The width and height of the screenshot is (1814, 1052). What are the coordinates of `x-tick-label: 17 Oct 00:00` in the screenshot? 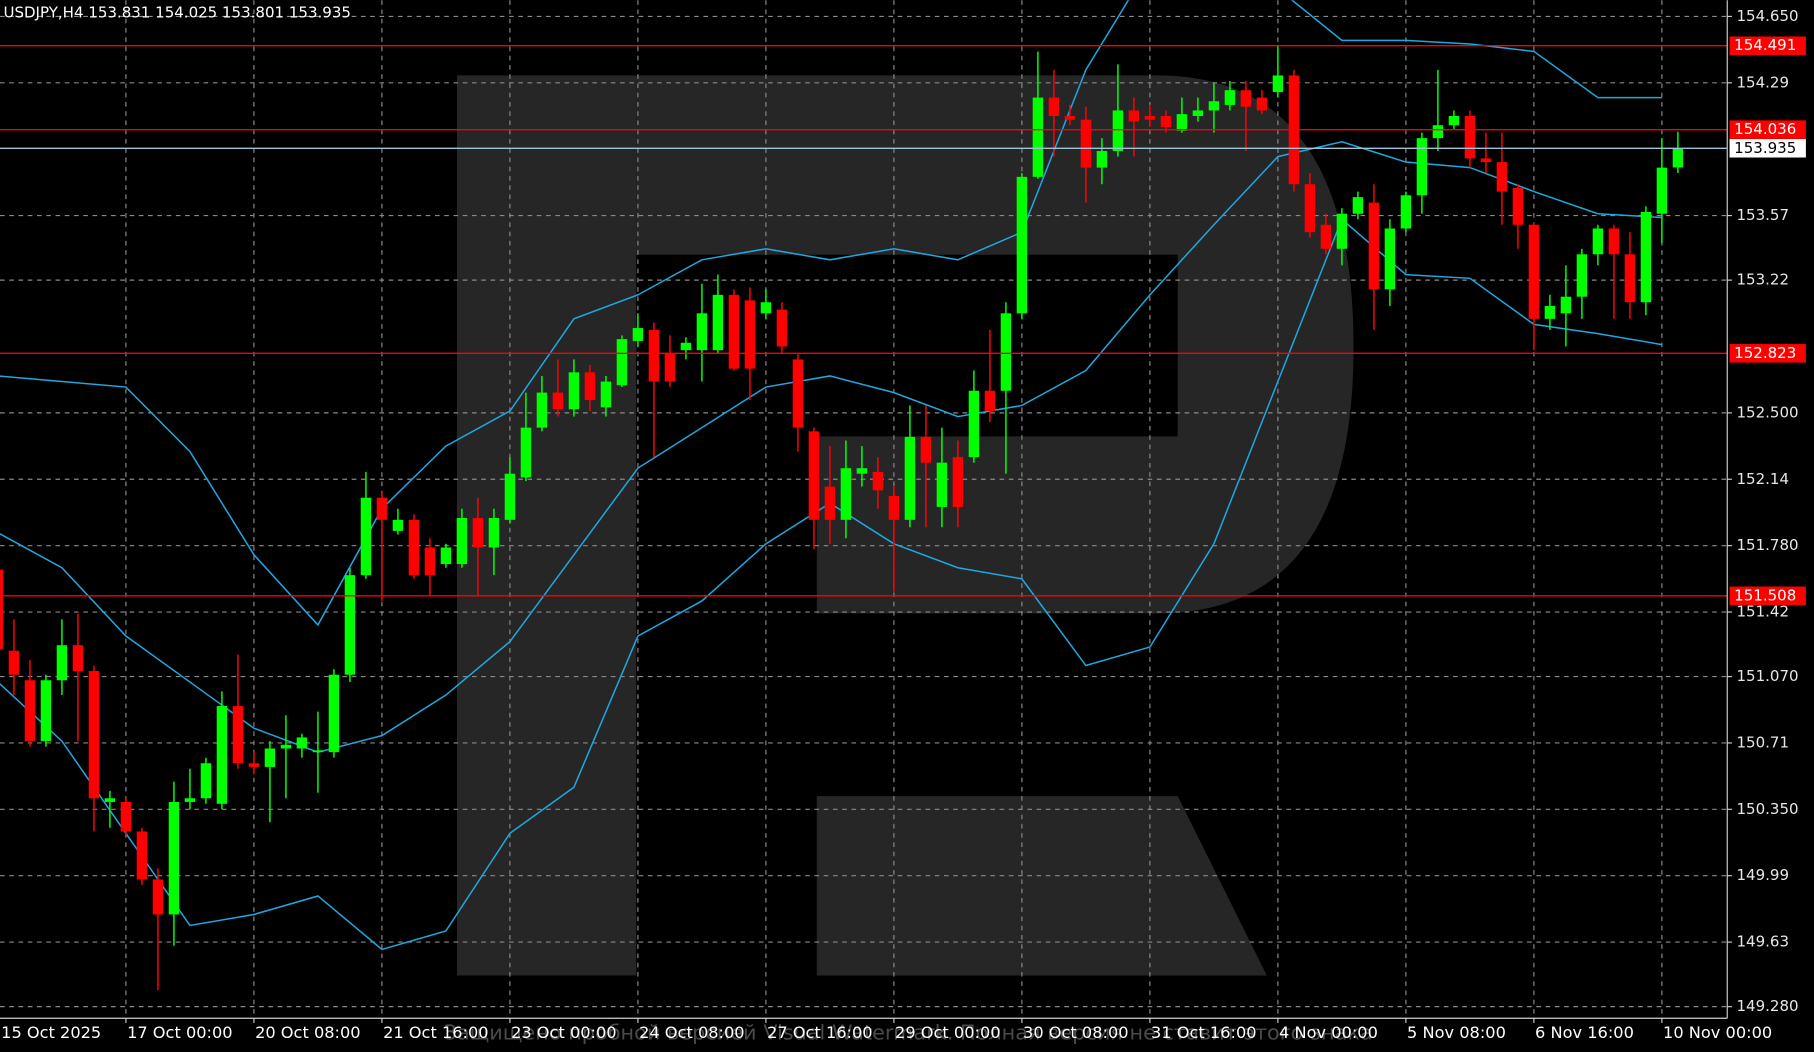 It's located at (180, 1032).